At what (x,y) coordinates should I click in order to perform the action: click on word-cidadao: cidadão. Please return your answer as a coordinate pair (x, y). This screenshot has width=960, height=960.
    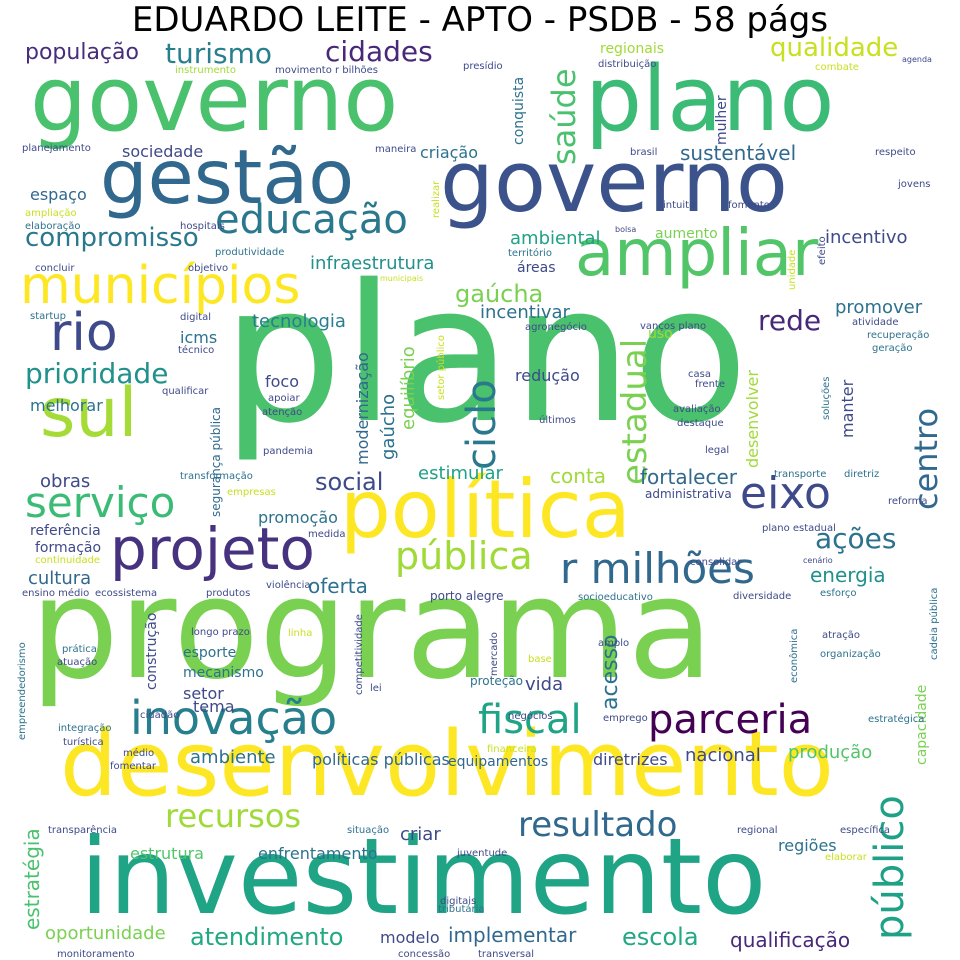
    Looking at the image, I should click on (160, 715).